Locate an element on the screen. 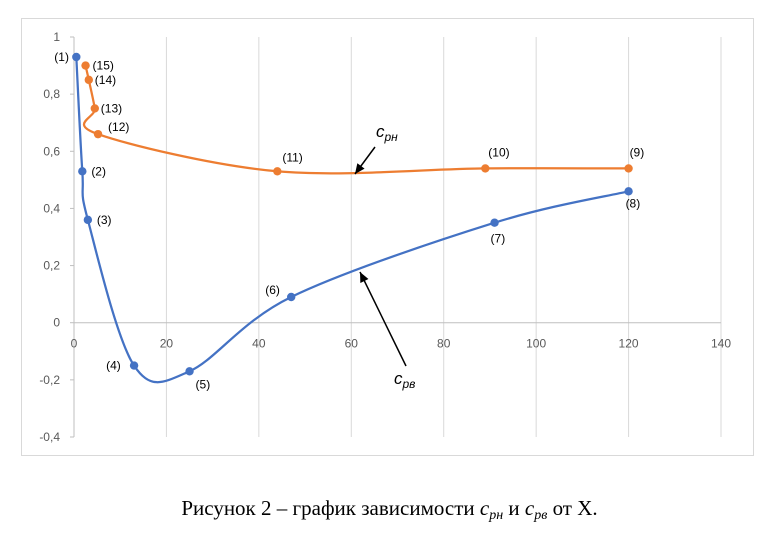 Image resolution: width=779 pixels, height=551 pixels. caption-middle: и is located at coordinates (514, 508).